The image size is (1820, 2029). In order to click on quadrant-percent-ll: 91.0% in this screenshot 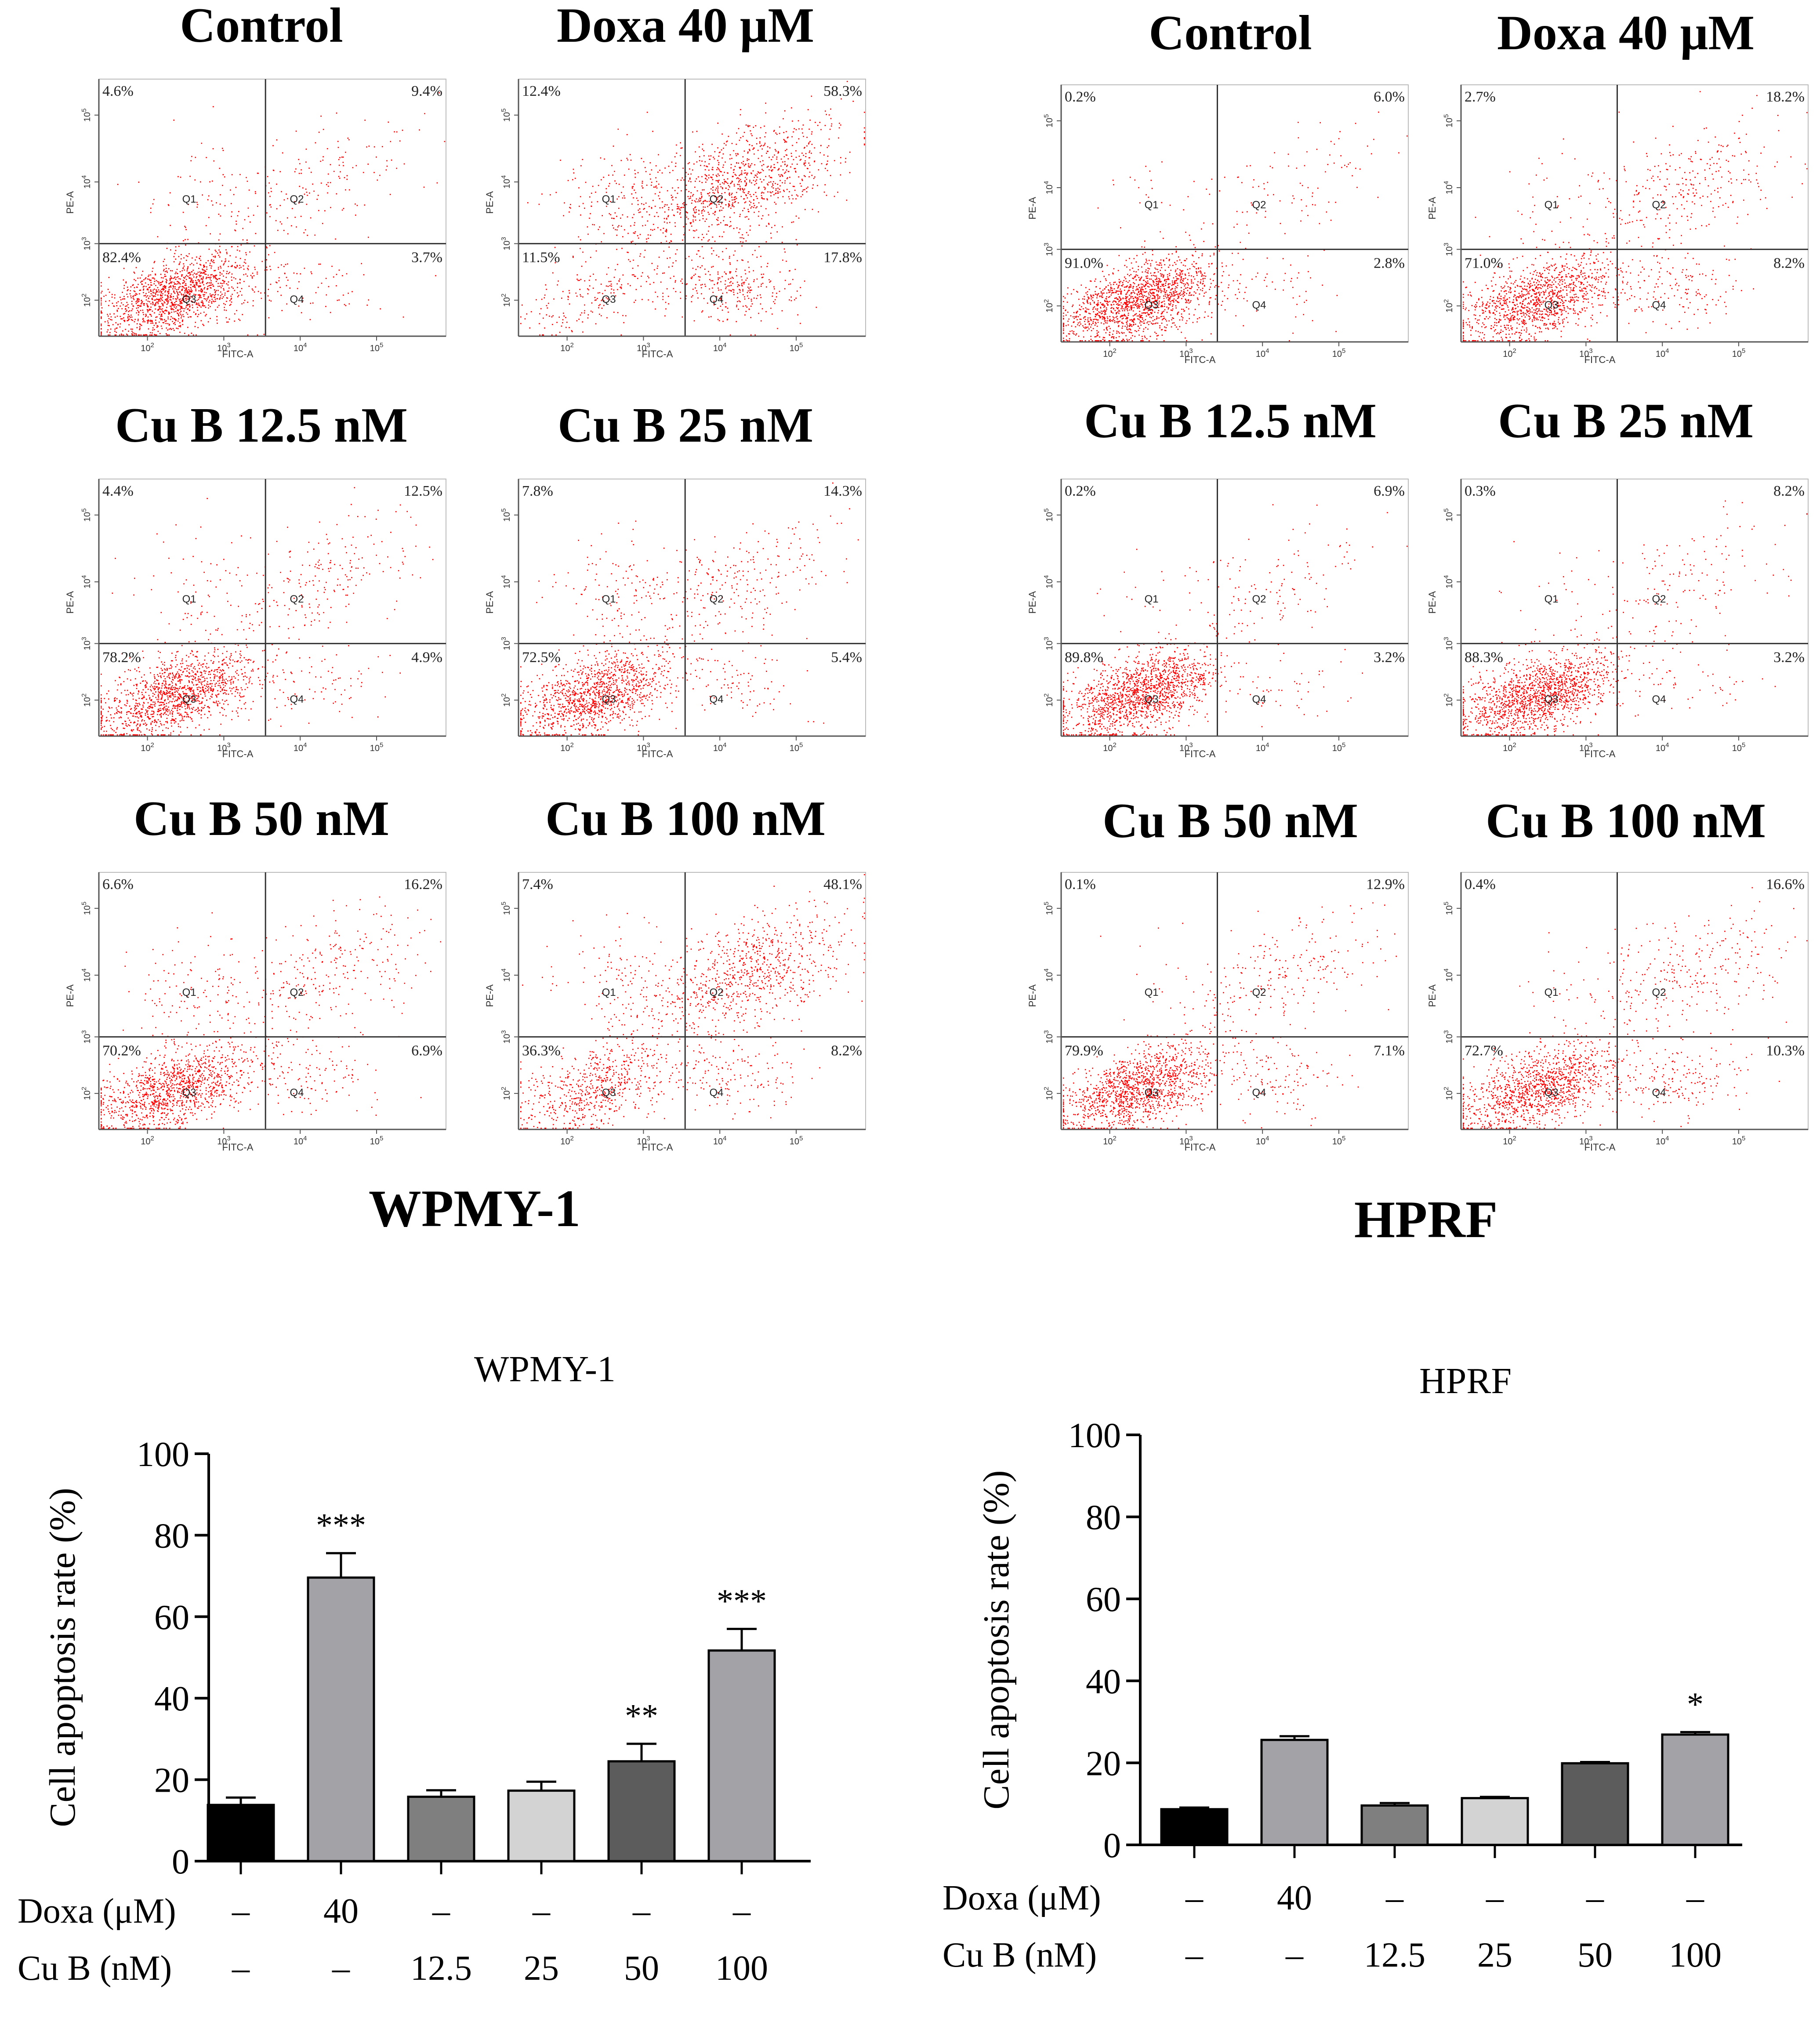, I will do `click(1084, 263)`.